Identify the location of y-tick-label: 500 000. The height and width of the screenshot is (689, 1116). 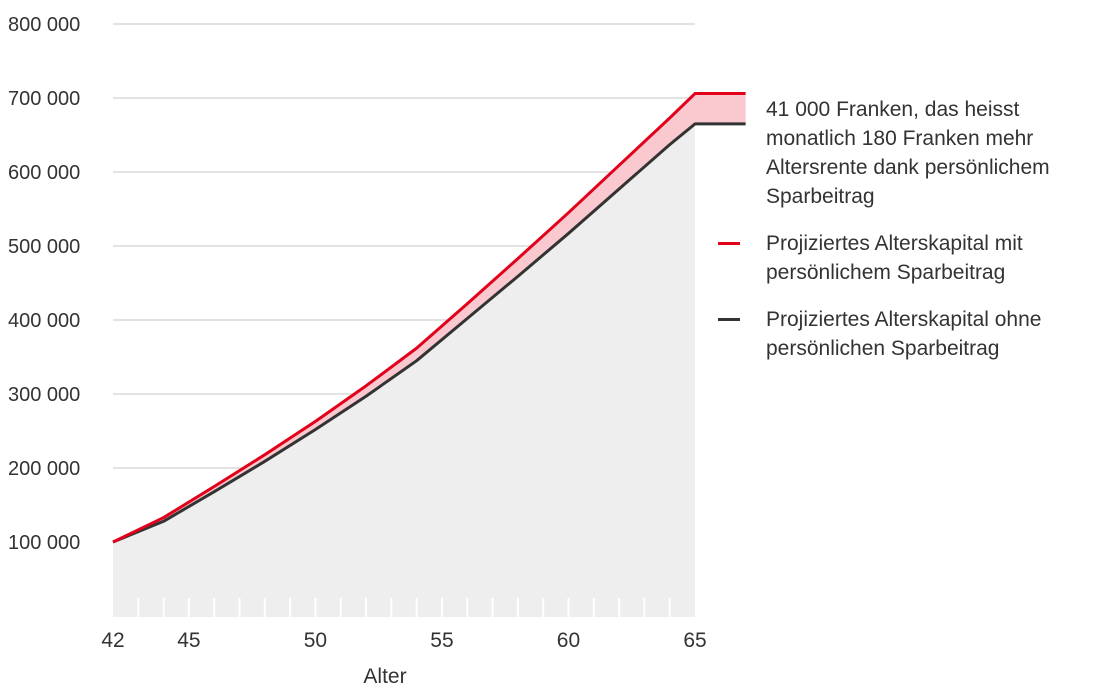
(44, 247).